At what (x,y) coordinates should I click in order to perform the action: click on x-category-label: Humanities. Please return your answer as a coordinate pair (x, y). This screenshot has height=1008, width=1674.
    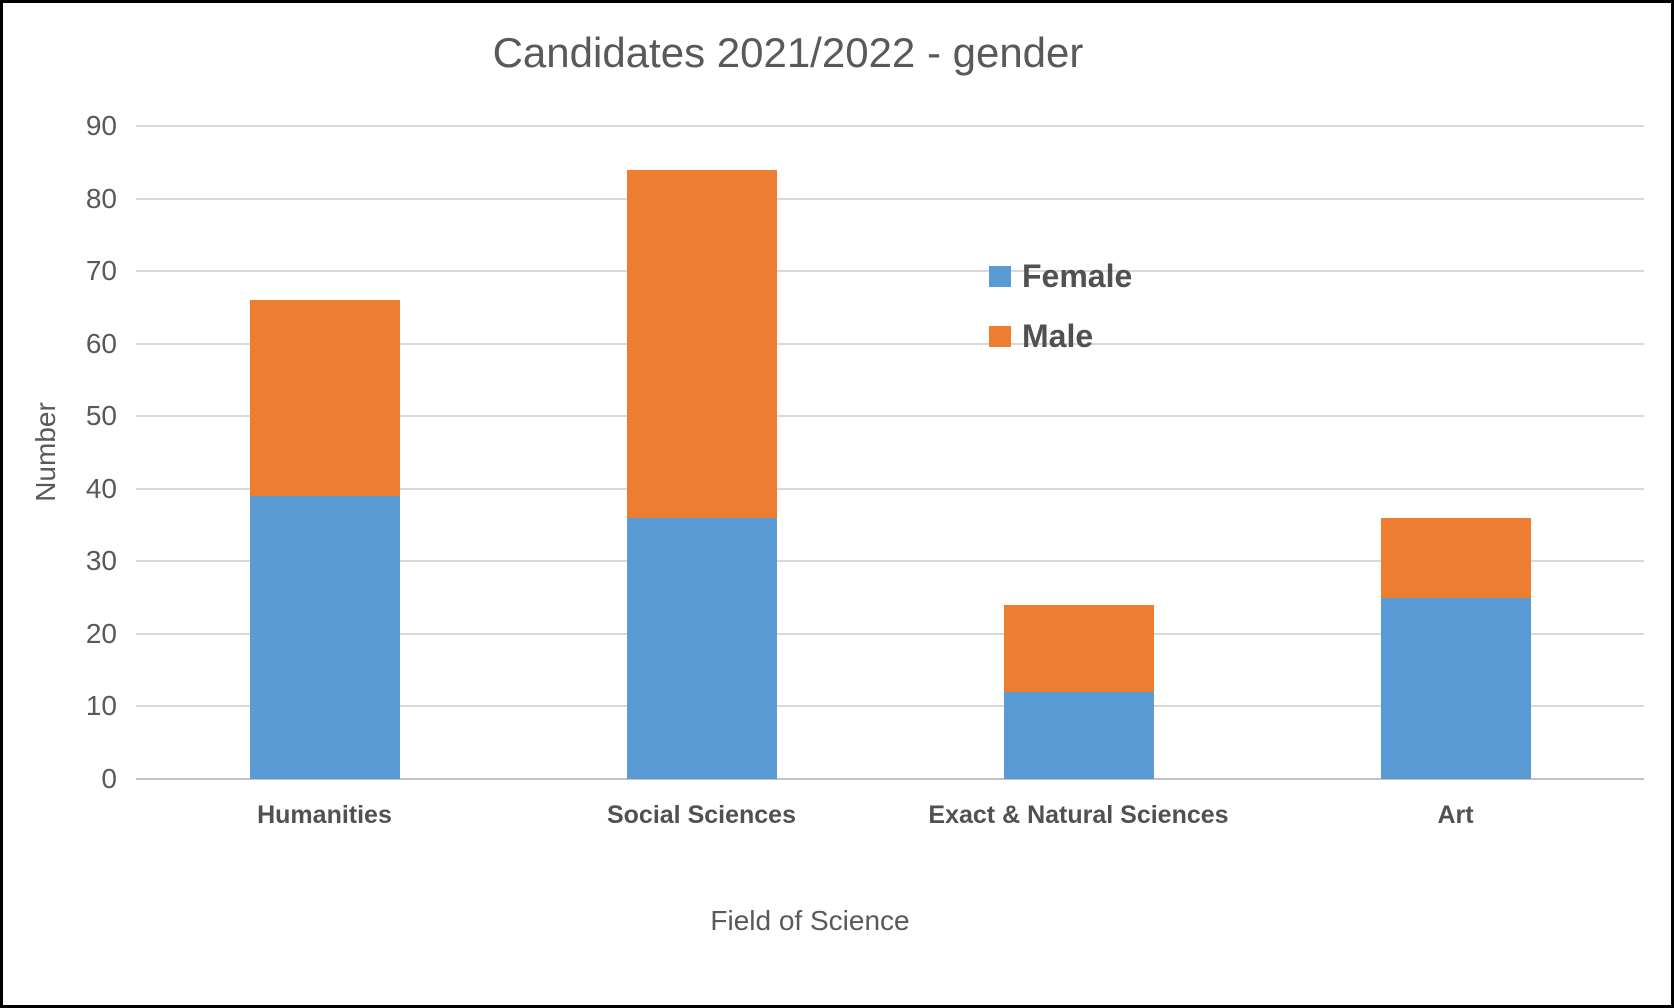
    Looking at the image, I should click on (324, 815).